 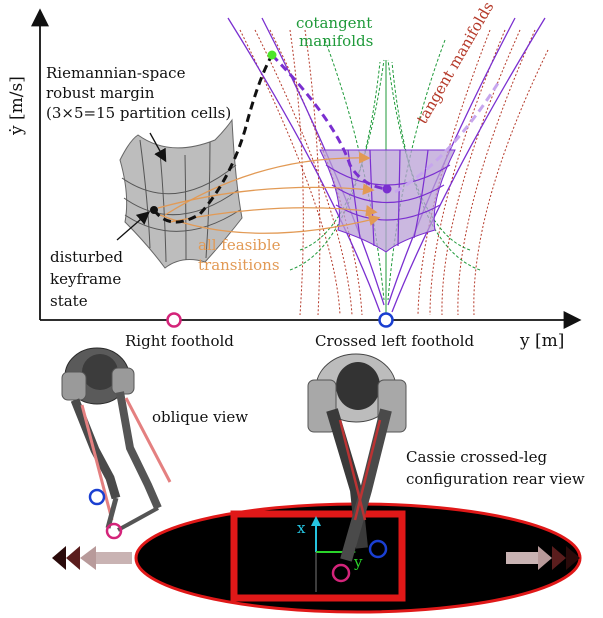 What do you see at coordinates (239, 245) in the screenshot?
I see `feasible-label-1: all feasible` at bounding box center [239, 245].